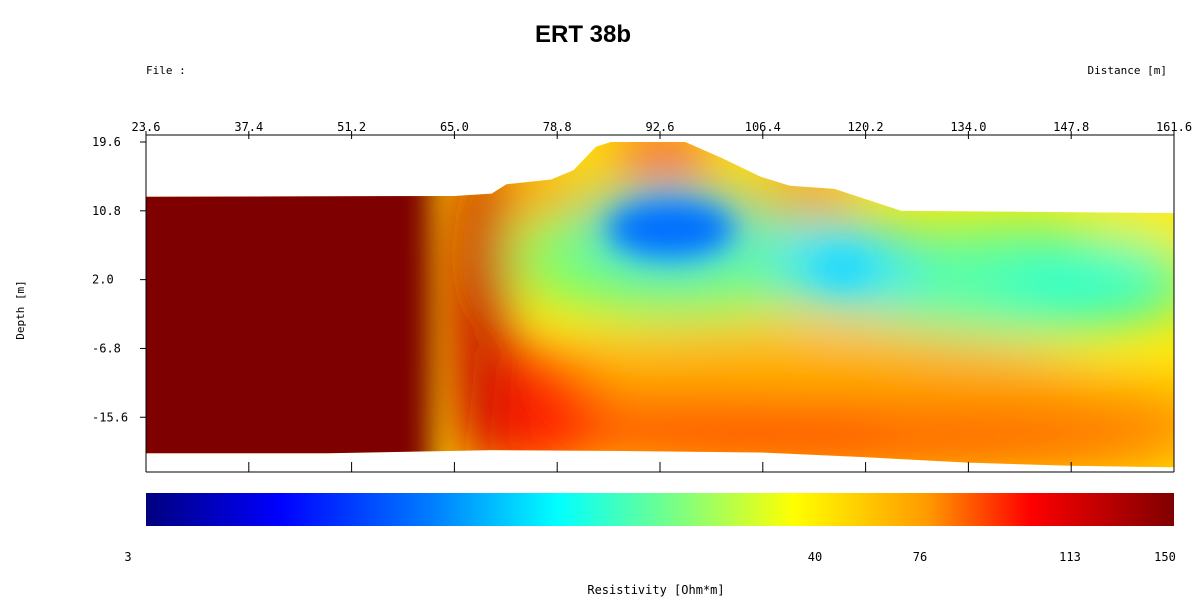 This screenshot has height=600, width=1197. Describe the element at coordinates (660, 509) in the screenshot. I see `colorbar` at that location.